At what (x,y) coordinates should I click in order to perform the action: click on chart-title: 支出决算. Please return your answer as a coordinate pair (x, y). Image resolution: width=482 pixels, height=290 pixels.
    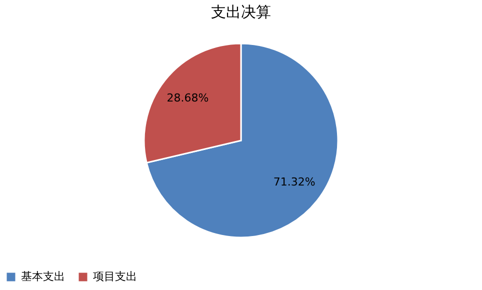
    Looking at the image, I should click on (241, 12).